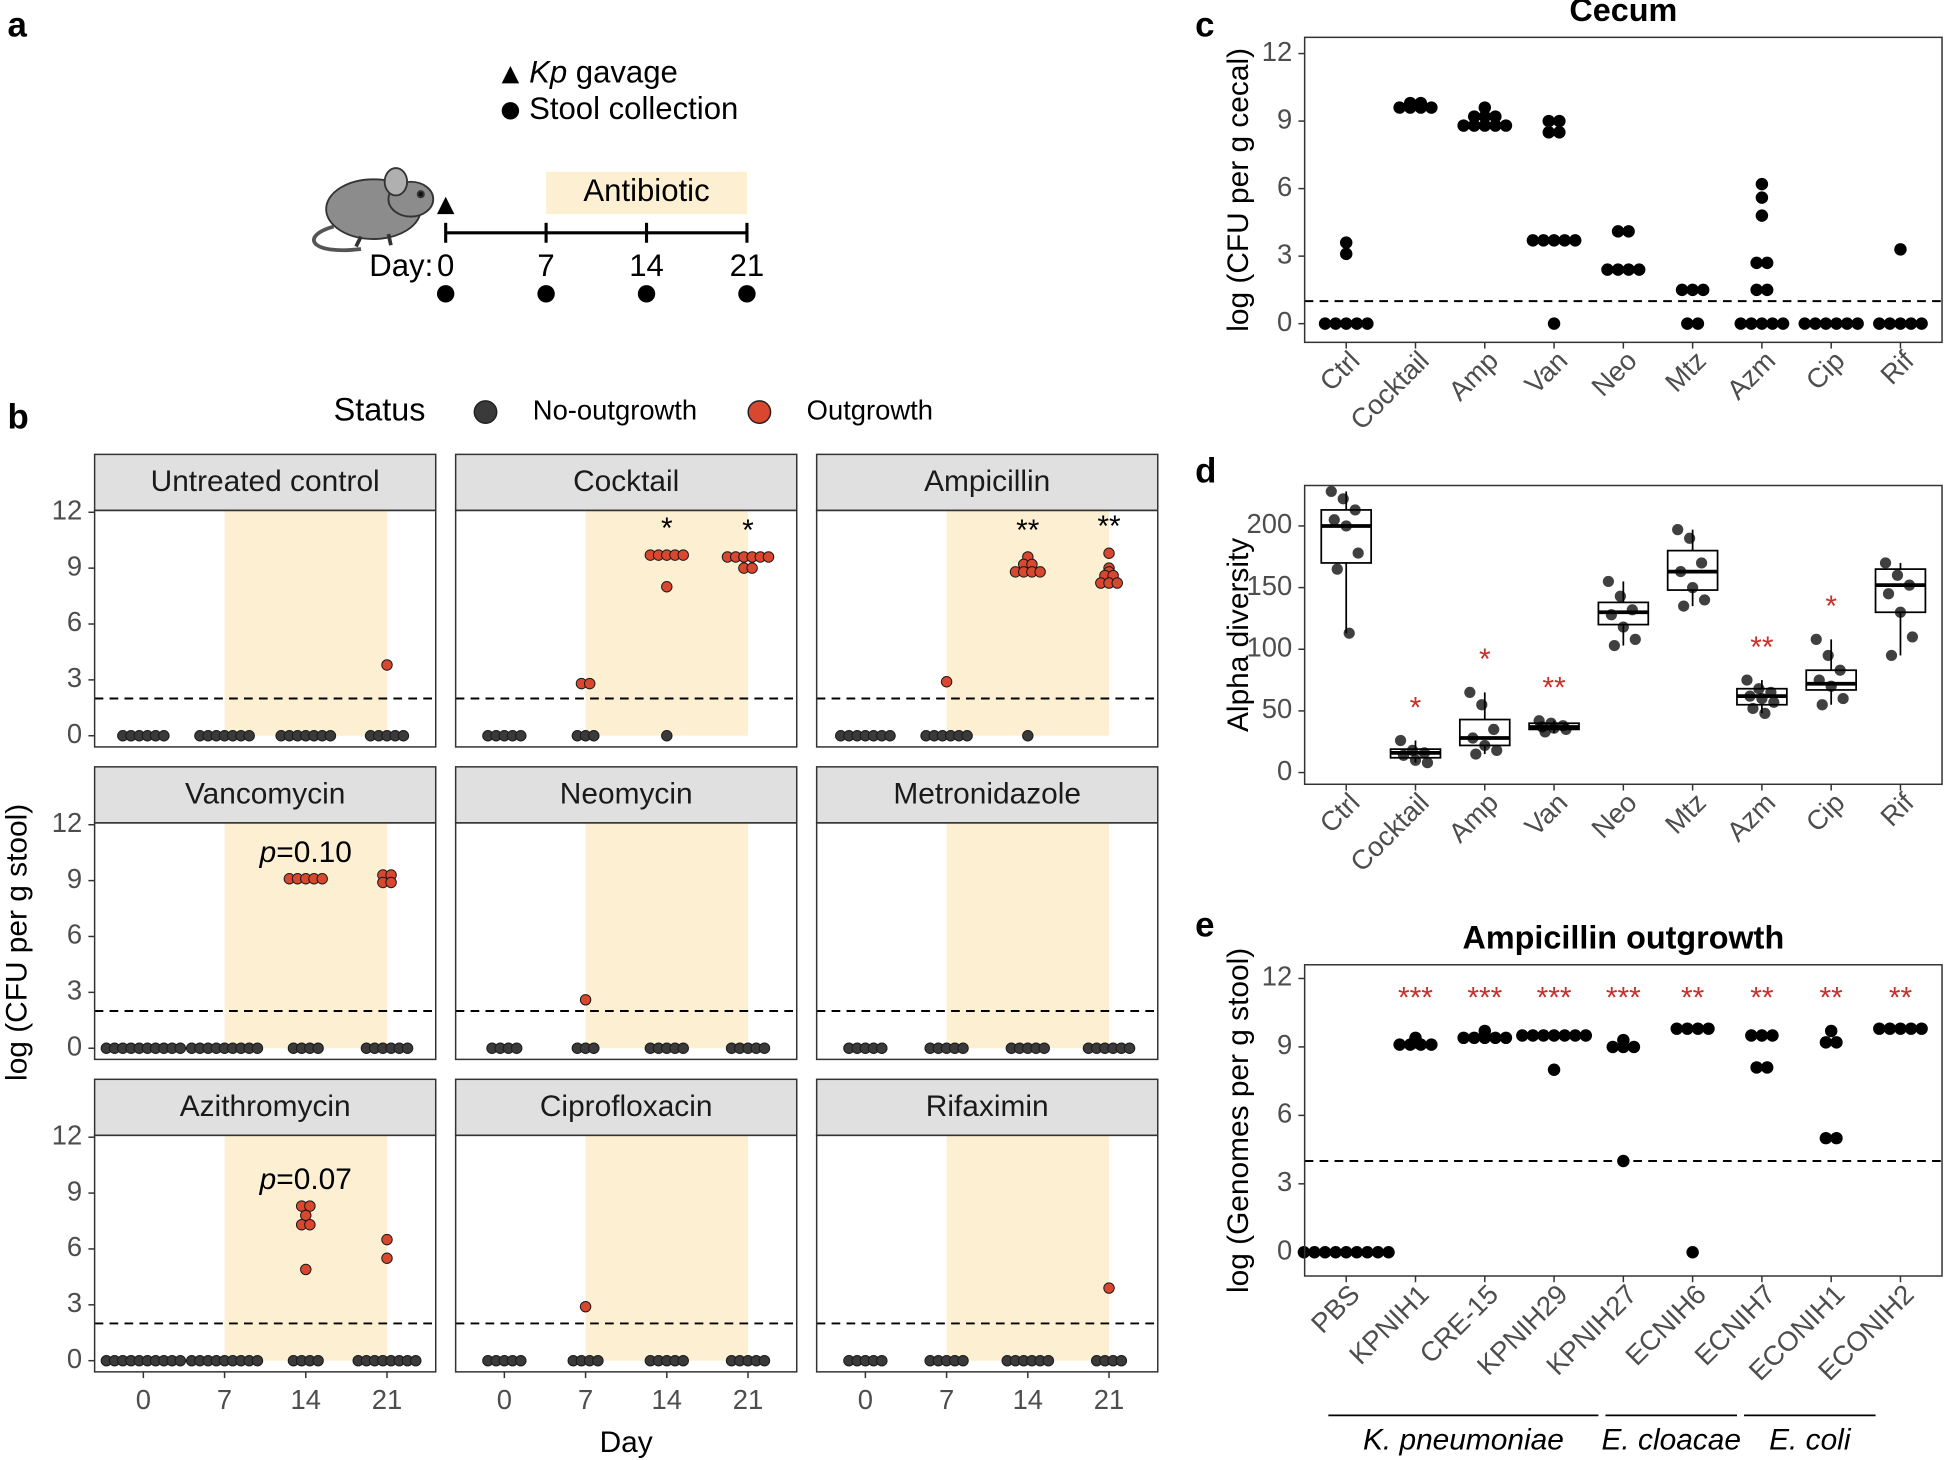  What do you see at coordinates (17, 25) in the screenshot?
I see `panel-label: a` at bounding box center [17, 25].